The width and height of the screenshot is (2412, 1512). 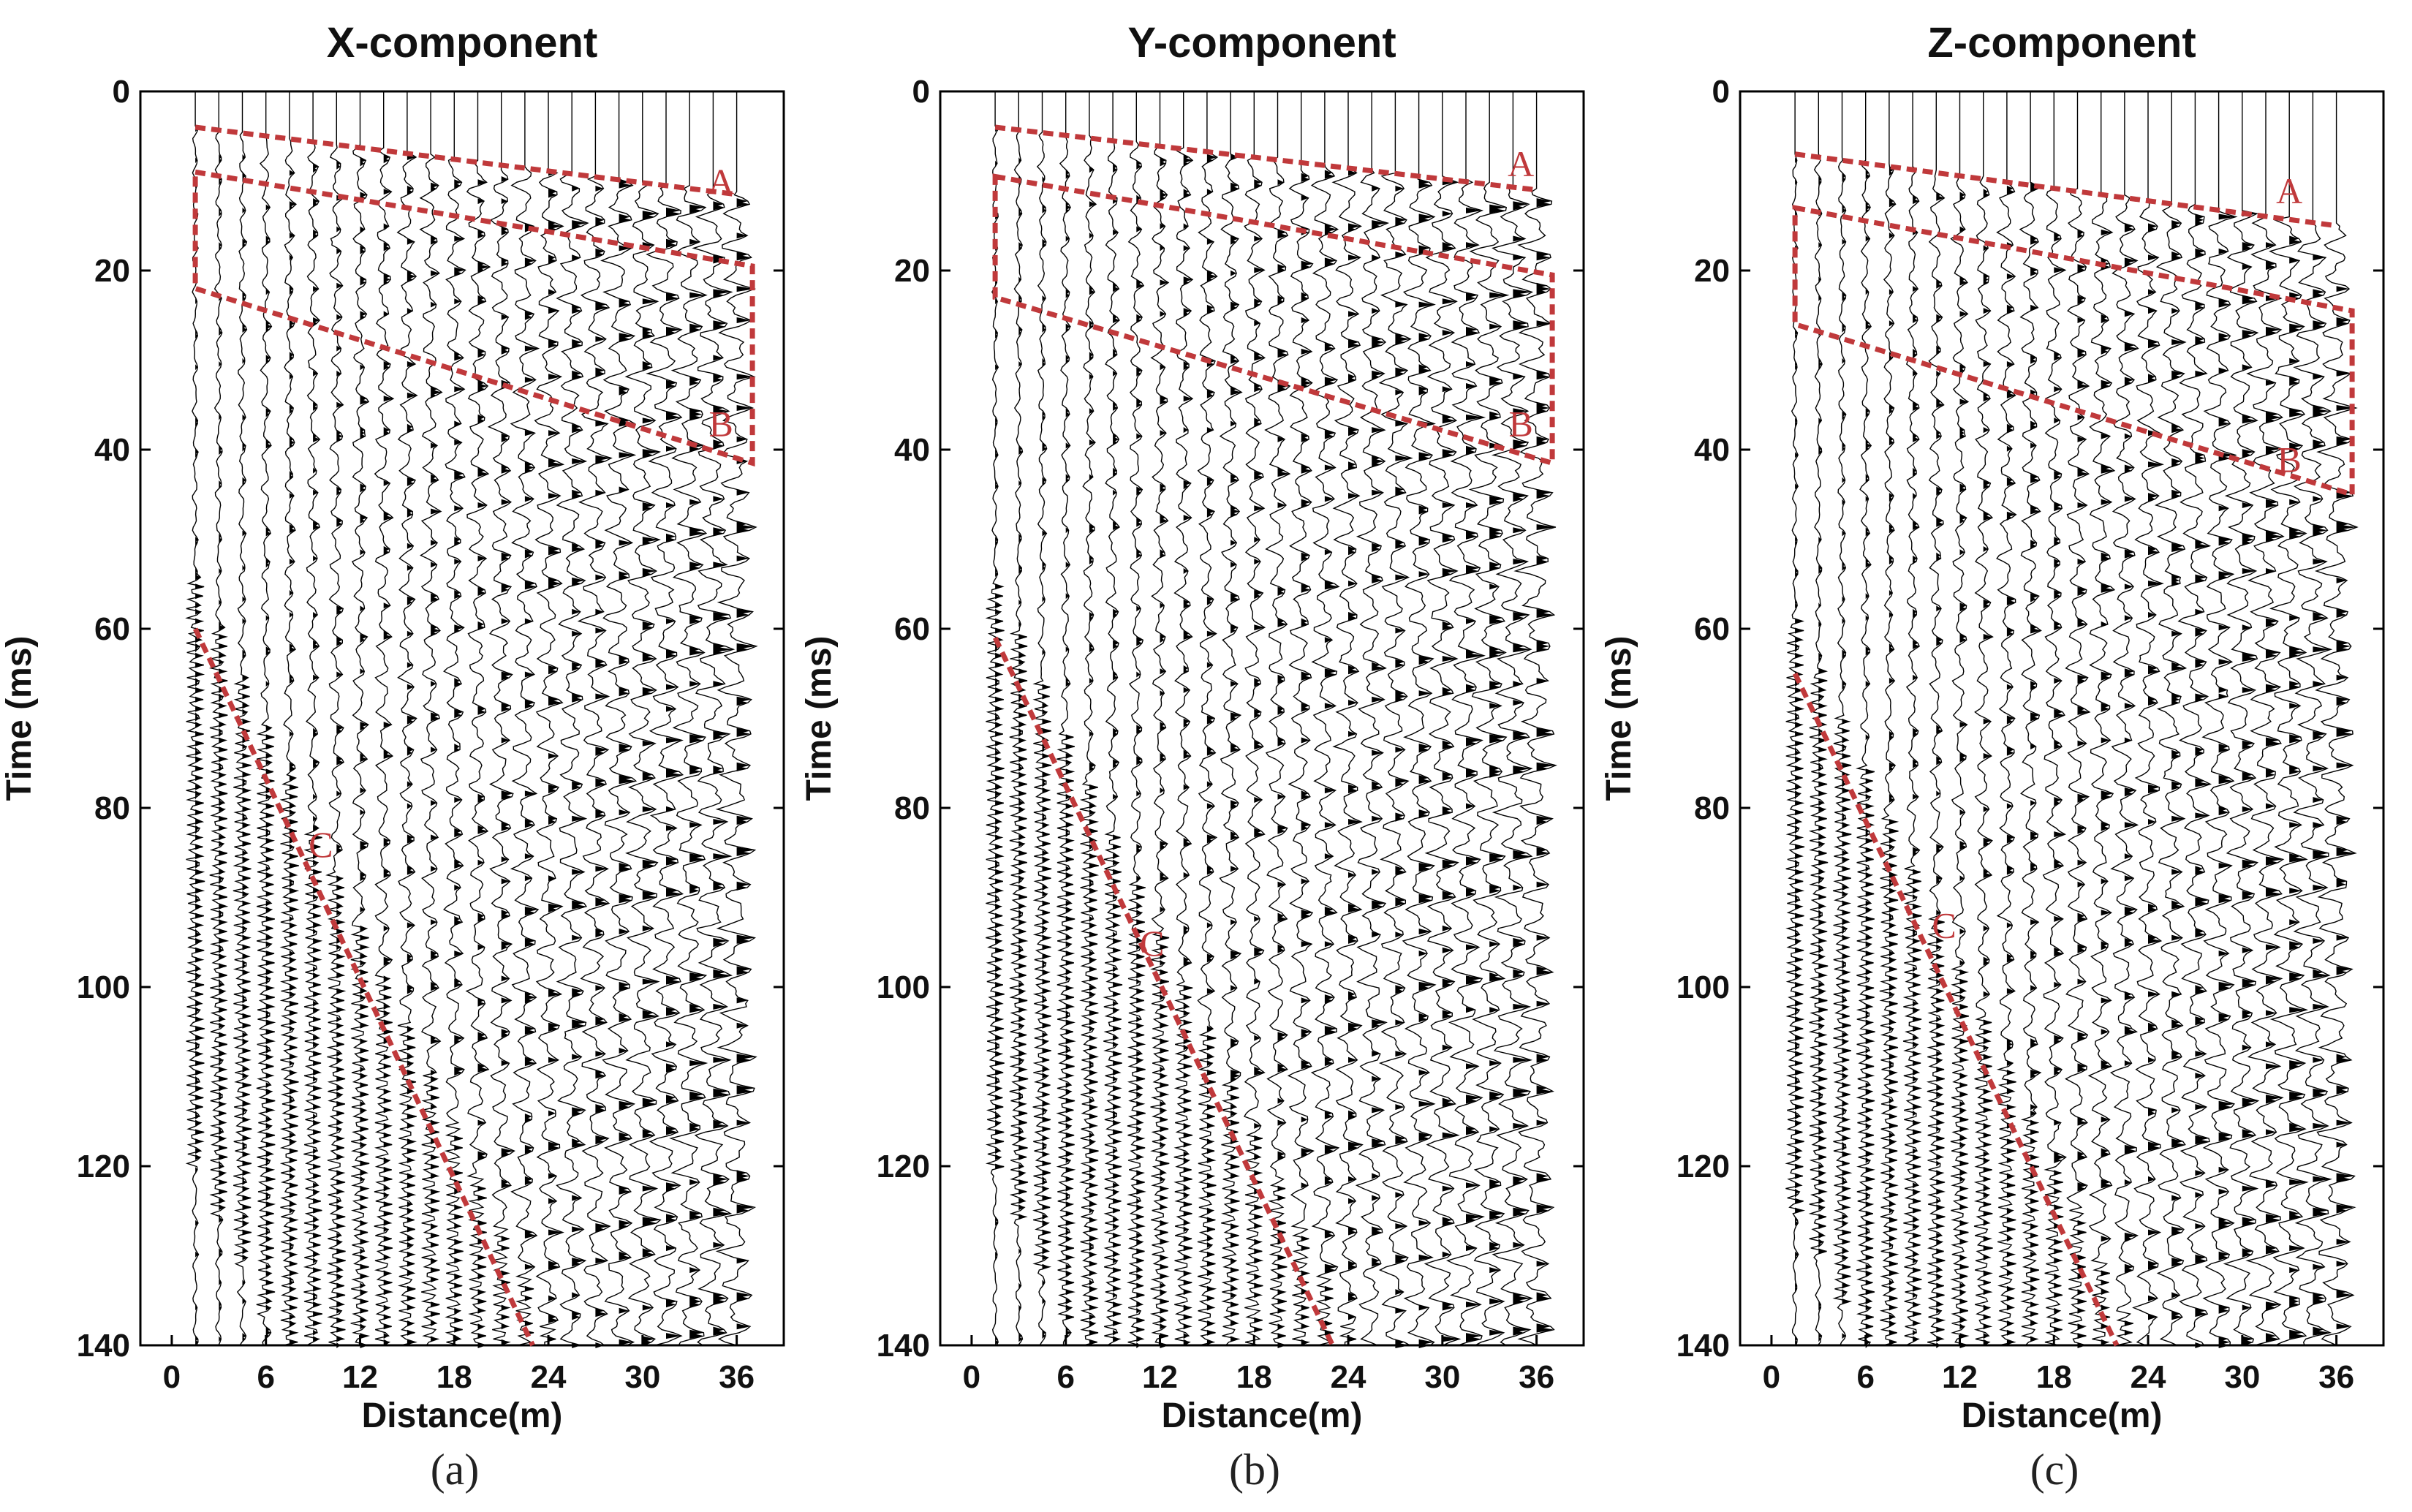 What do you see at coordinates (819, 718) in the screenshot?
I see `y-axis-label: Time (ms)` at bounding box center [819, 718].